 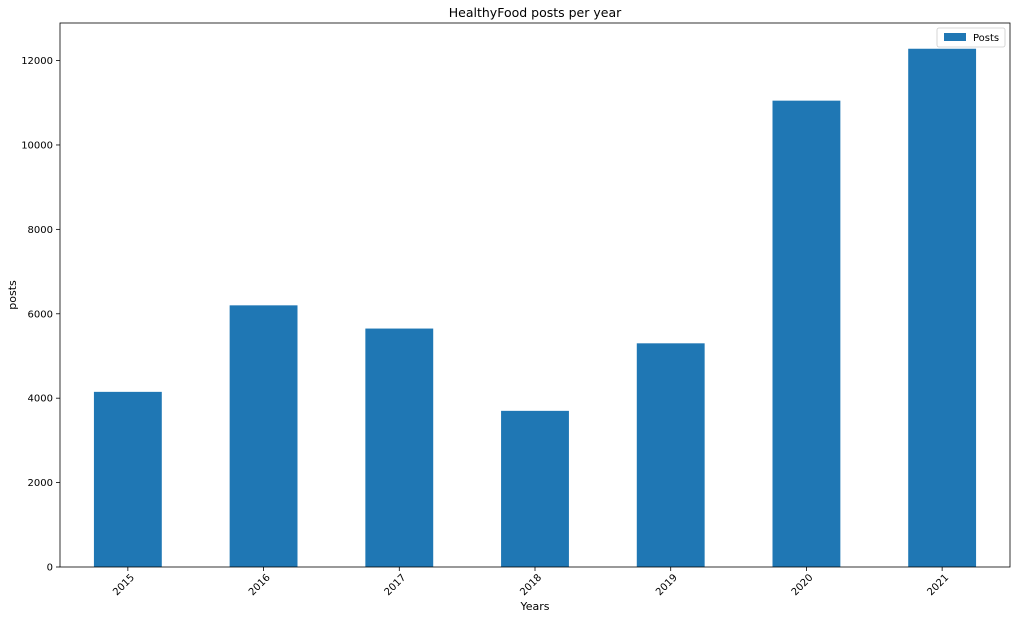 I want to click on y-tick-label: 6000, so click(x=40, y=314).